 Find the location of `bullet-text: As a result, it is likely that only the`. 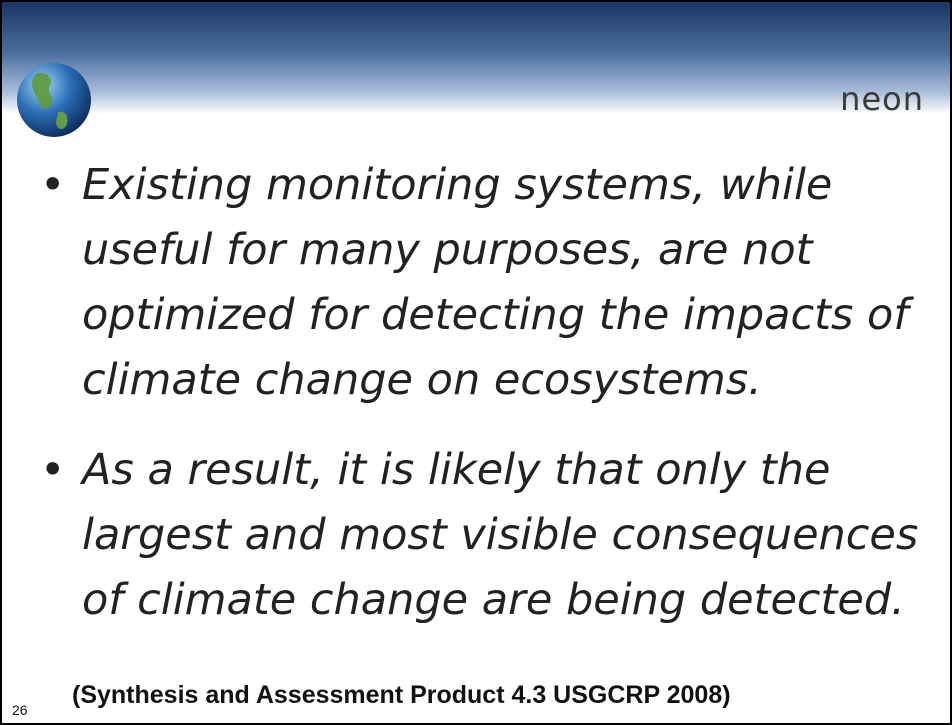

bullet-text: As a result, it is likely that only the is located at coordinates (456, 470).